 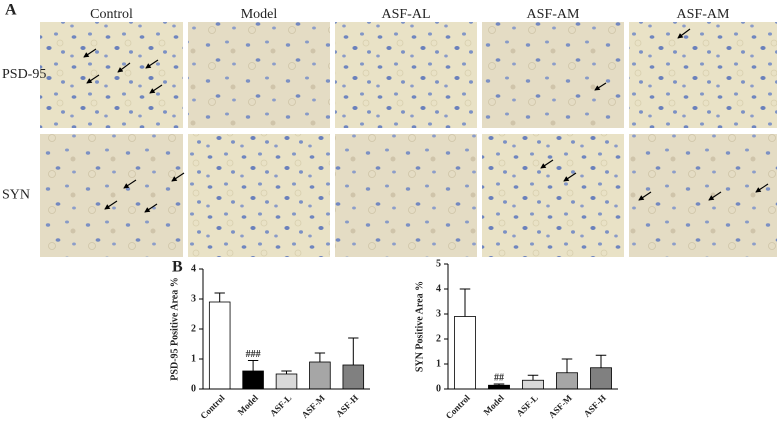 I want to click on y-axis-label: SYN Positive Area %, so click(x=419, y=326).